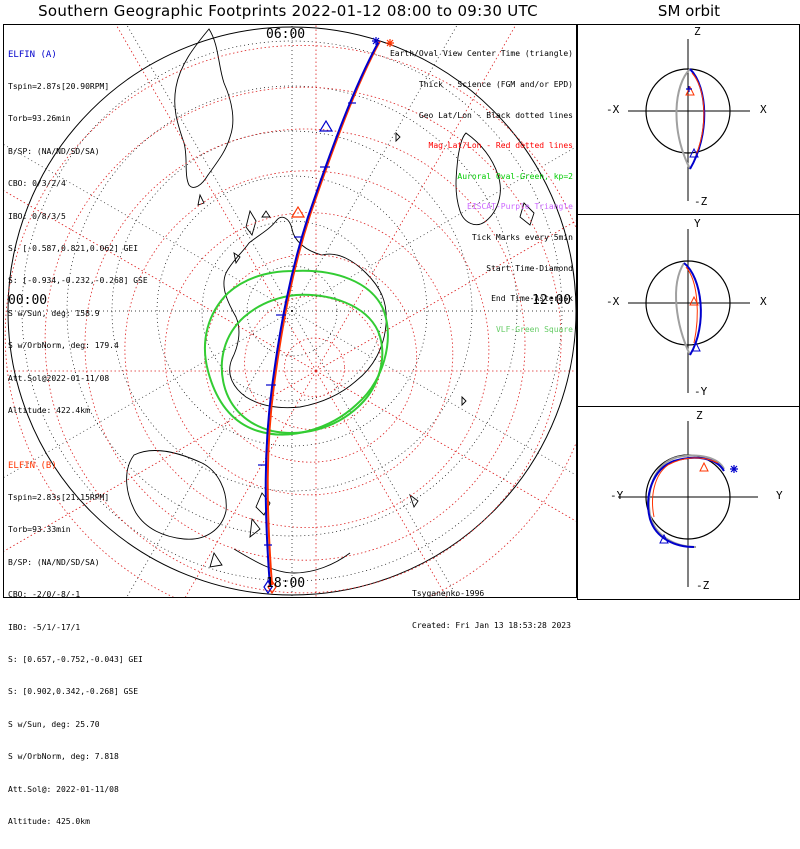 This screenshot has width=800, height=849. I want to click on elfin-b-trace, so click(323, 313).